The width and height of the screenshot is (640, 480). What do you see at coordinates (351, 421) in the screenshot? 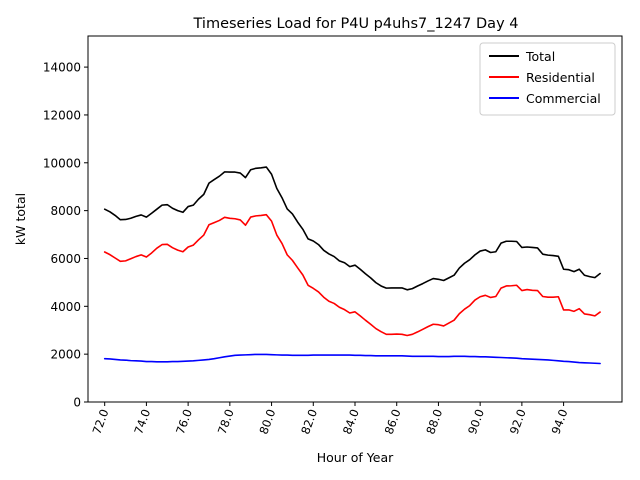
I see `x-tick-label: 84.0` at bounding box center [351, 421].